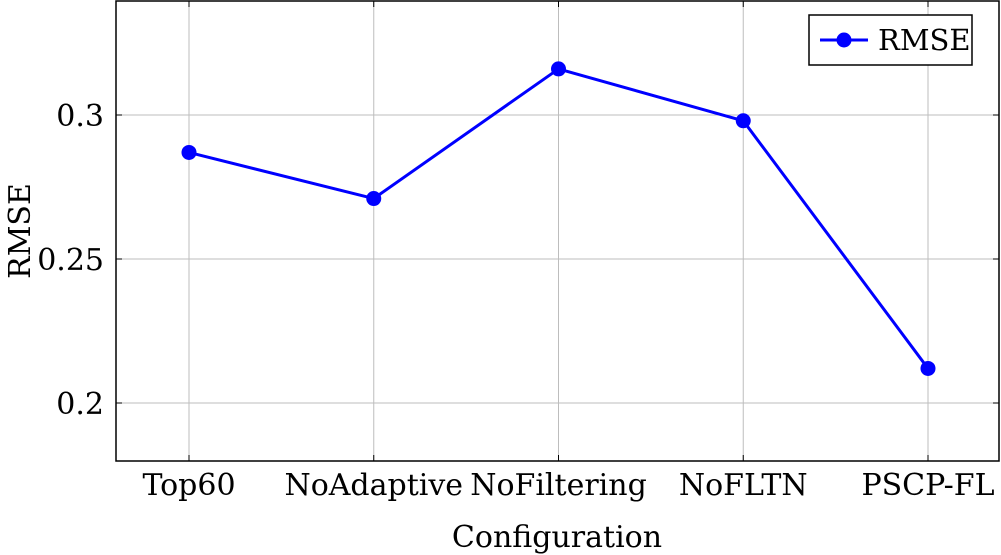 This screenshot has width=1001, height=555. I want to click on legend: RMSE, so click(890, 40).